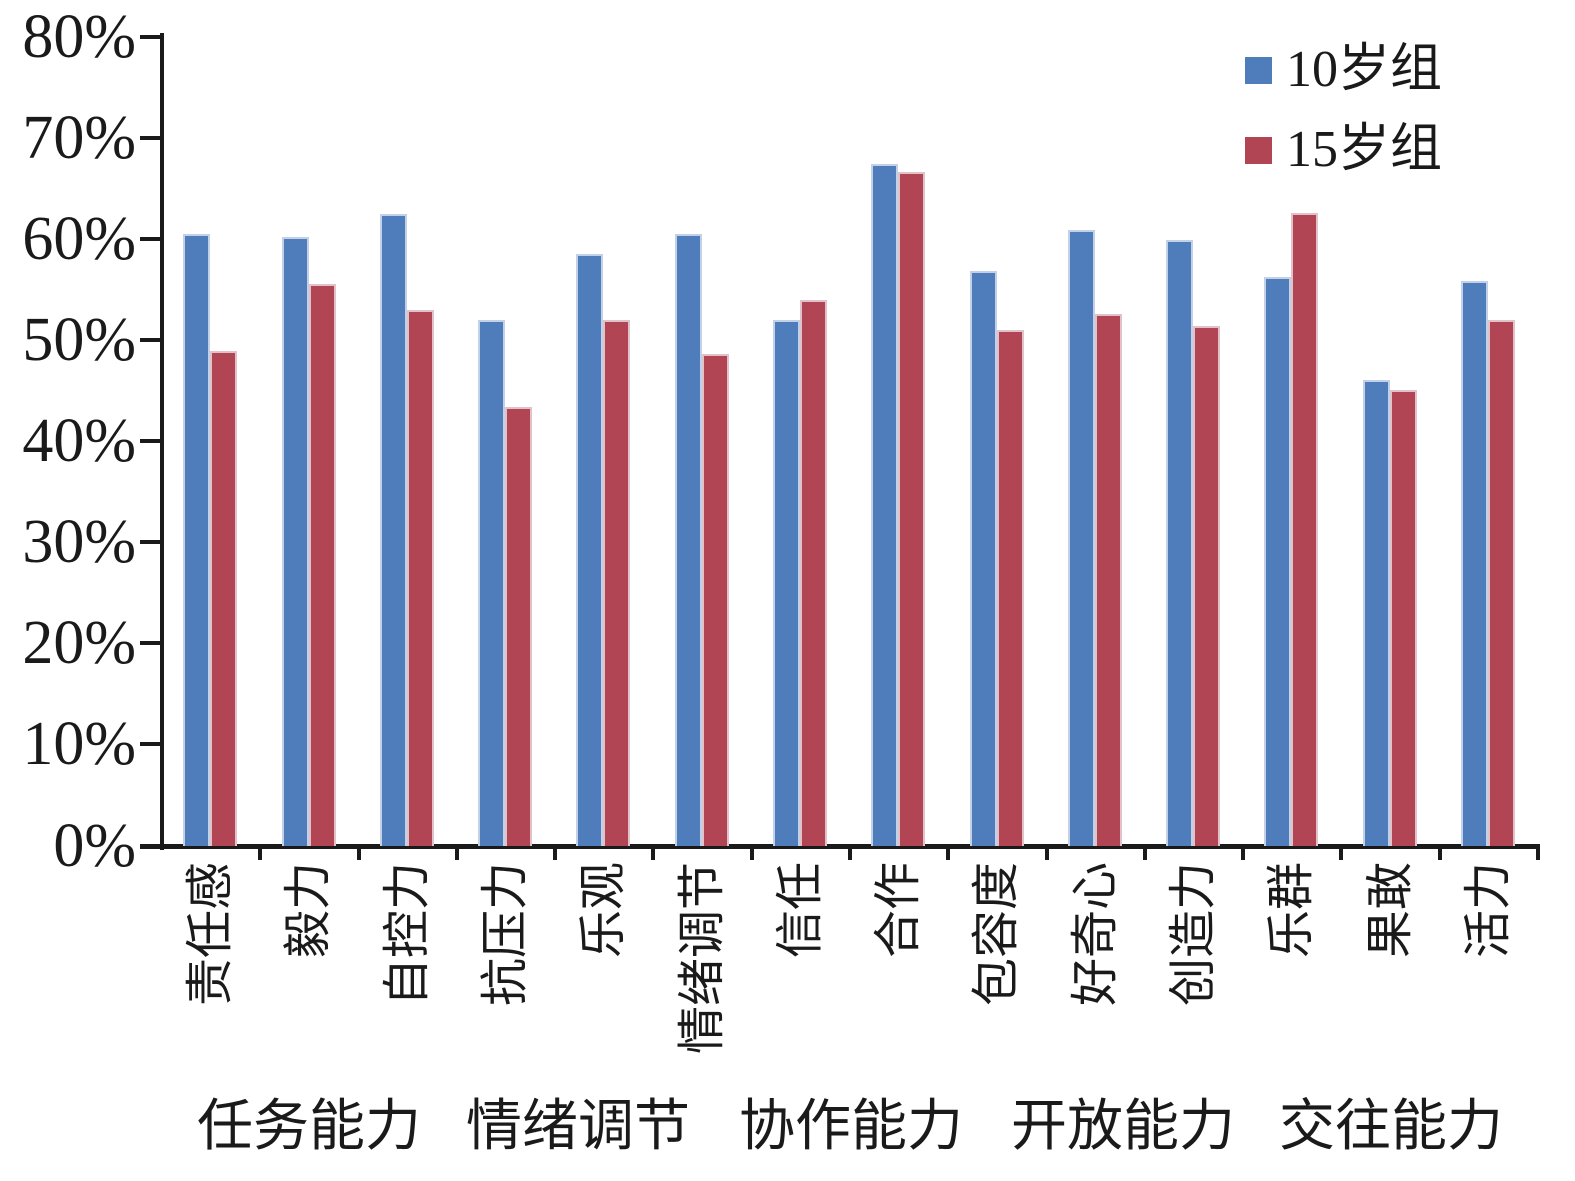 This screenshot has height=1181, width=1575. Describe the element at coordinates (590, 549) in the screenshot. I see `bar-10岁组-乐观` at that location.